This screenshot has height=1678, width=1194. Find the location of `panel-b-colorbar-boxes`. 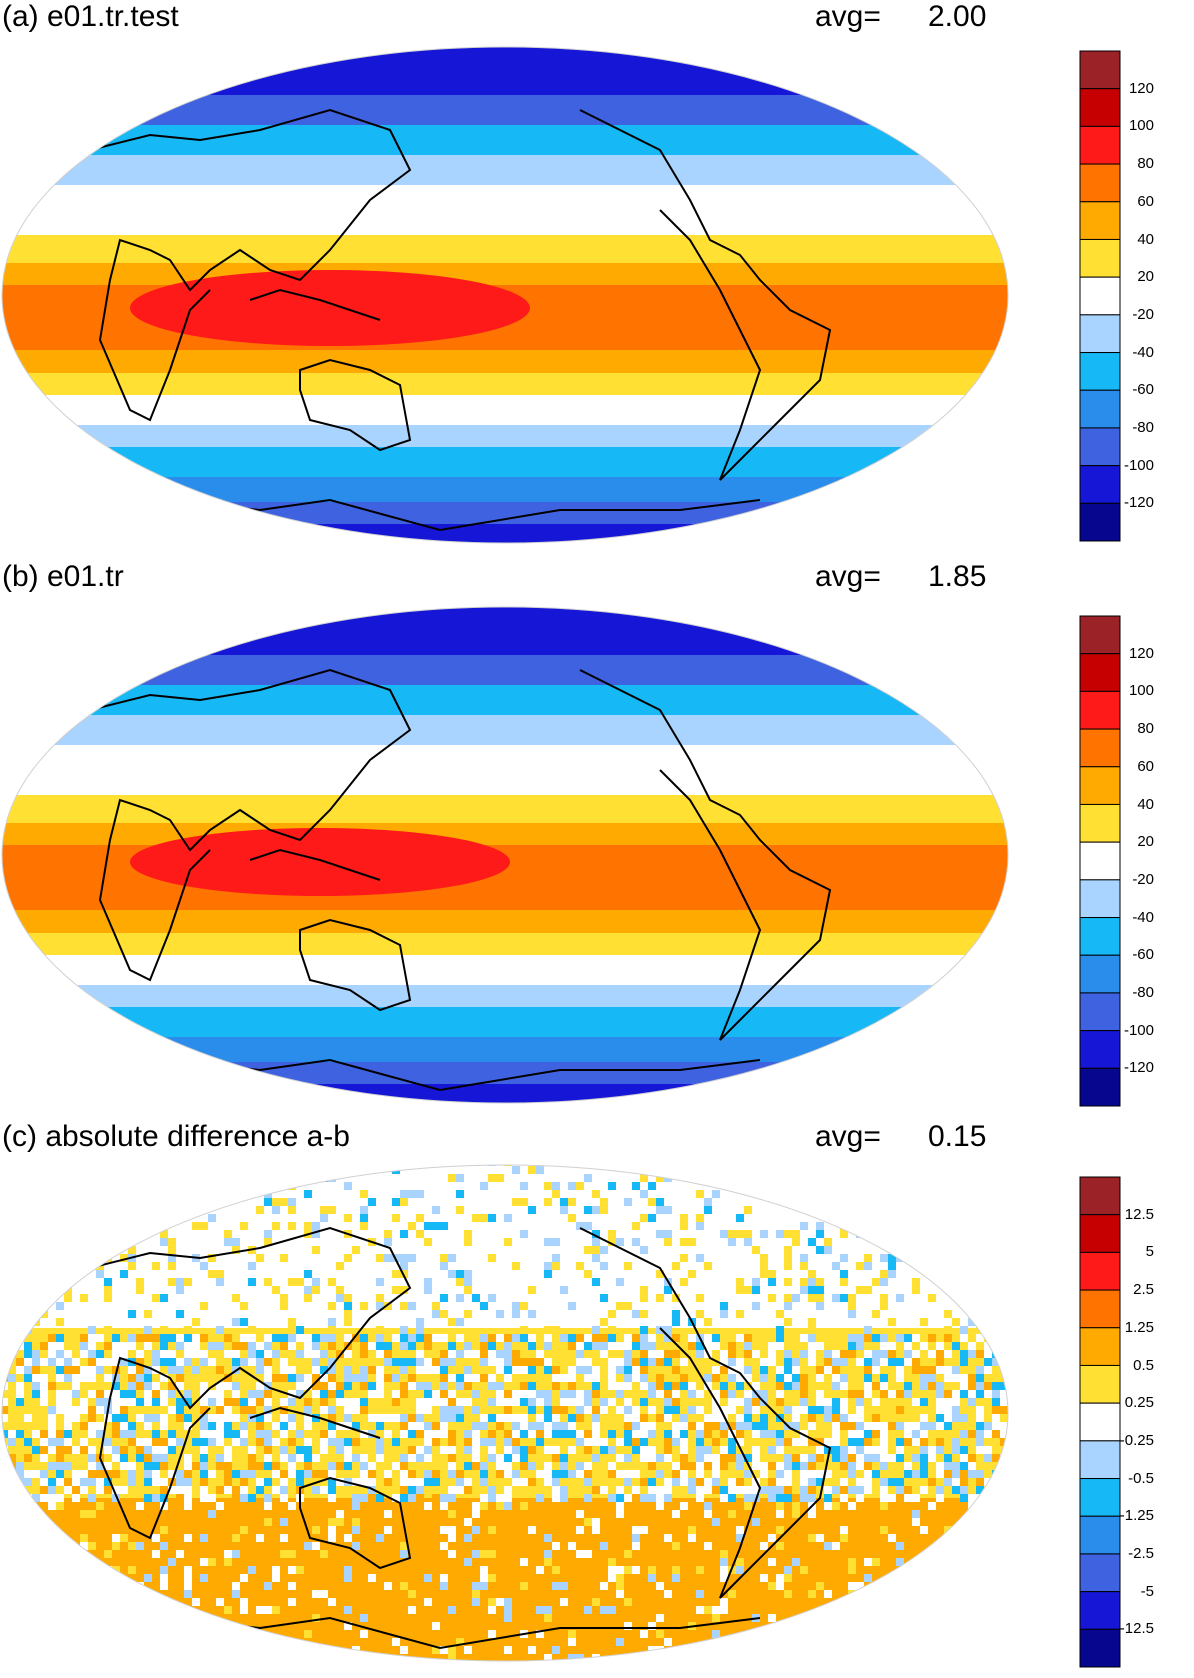

panel-b-colorbar-boxes is located at coordinates (1100, 861).